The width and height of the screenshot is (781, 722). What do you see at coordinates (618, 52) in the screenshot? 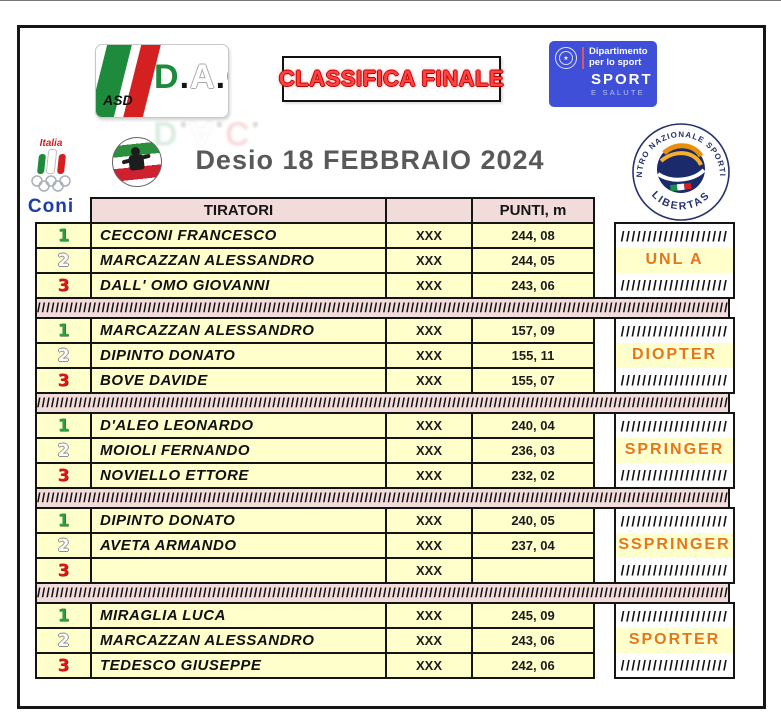
I see `dipartimento-line1: Dipartimento` at bounding box center [618, 52].